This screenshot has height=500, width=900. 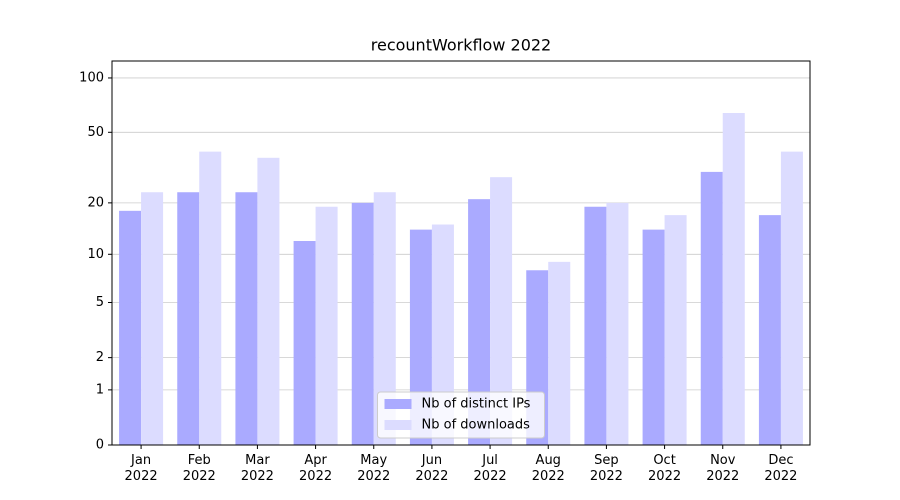 What do you see at coordinates (476, 404) in the screenshot?
I see `legend-label: Nb of distinct IPs` at bounding box center [476, 404].